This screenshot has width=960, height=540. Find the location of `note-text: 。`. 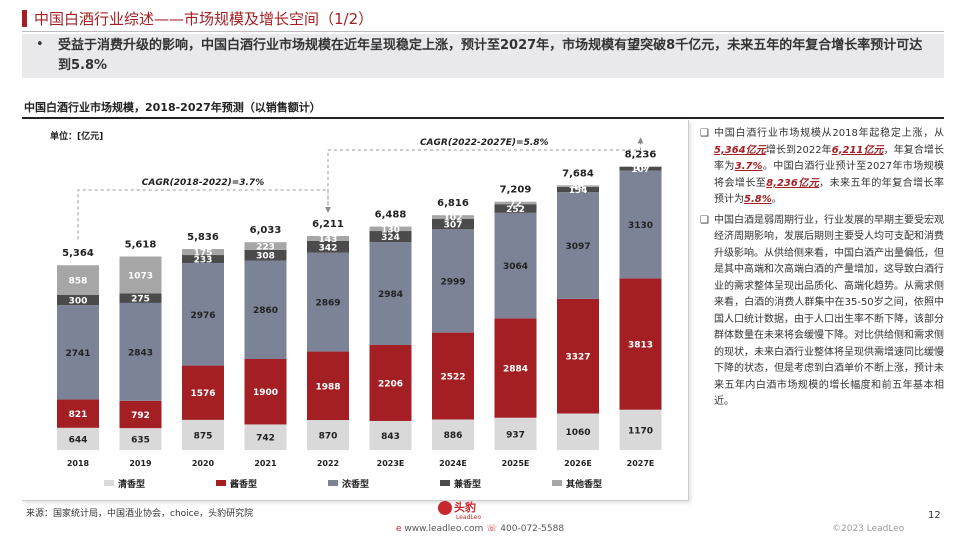

note-text: 。 is located at coordinates (776, 199).